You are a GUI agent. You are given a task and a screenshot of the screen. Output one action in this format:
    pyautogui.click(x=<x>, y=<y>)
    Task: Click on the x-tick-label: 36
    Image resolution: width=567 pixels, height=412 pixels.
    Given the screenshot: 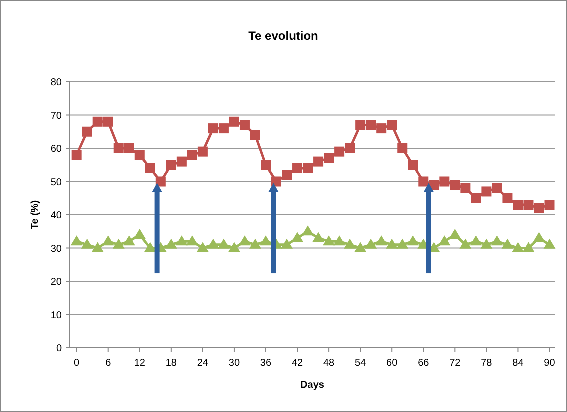 What is the action you would take?
    pyautogui.click(x=266, y=363)
    